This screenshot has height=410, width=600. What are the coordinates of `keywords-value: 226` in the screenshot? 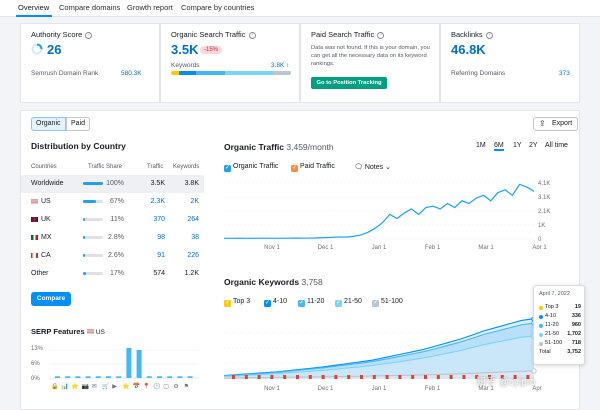 It's located at (193, 255).